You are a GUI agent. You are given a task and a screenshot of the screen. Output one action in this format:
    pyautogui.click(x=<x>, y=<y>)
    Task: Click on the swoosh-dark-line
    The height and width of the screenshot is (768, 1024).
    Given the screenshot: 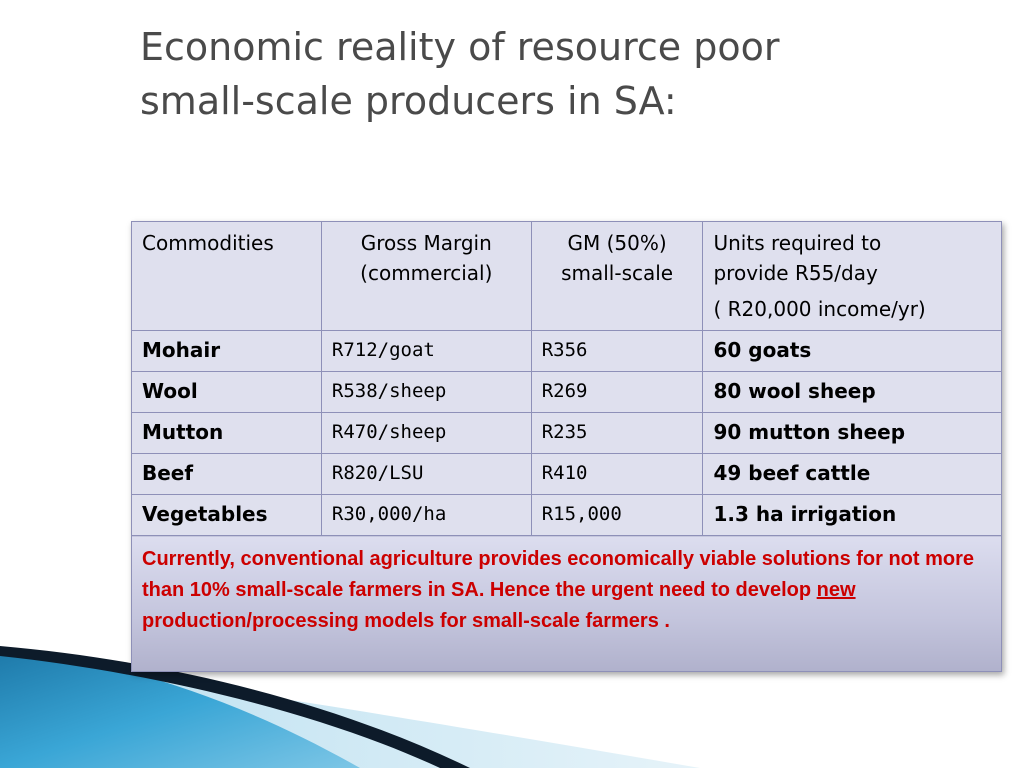 What is the action you would take?
    pyautogui.click(x=235, y=707)
    